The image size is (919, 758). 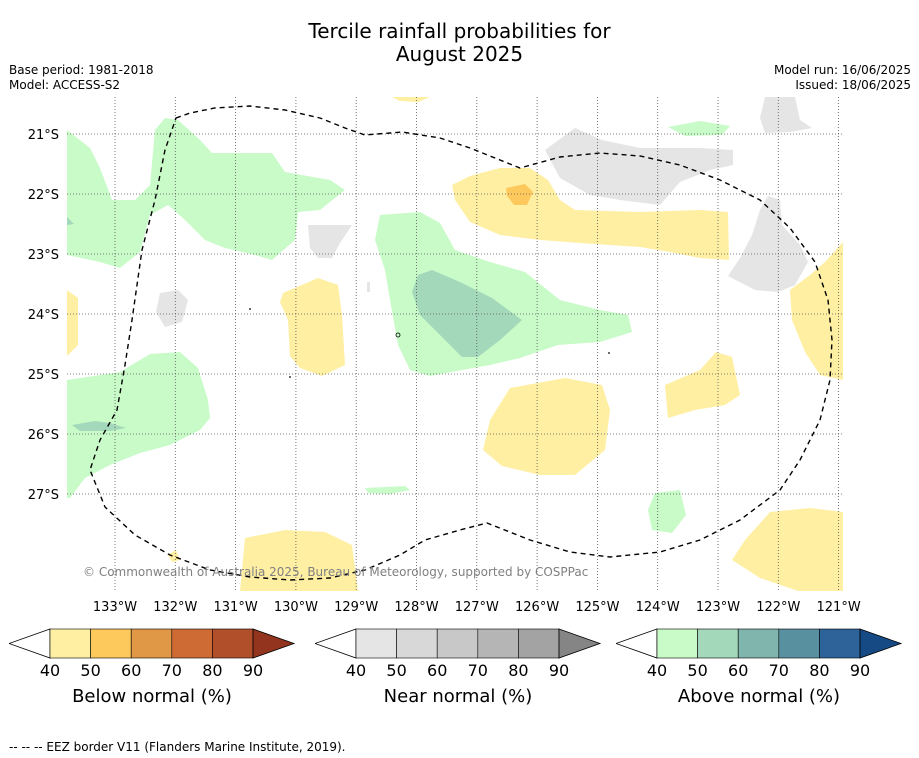 I want to click on longitude-label: 131°W, so click(x=236, y=607).